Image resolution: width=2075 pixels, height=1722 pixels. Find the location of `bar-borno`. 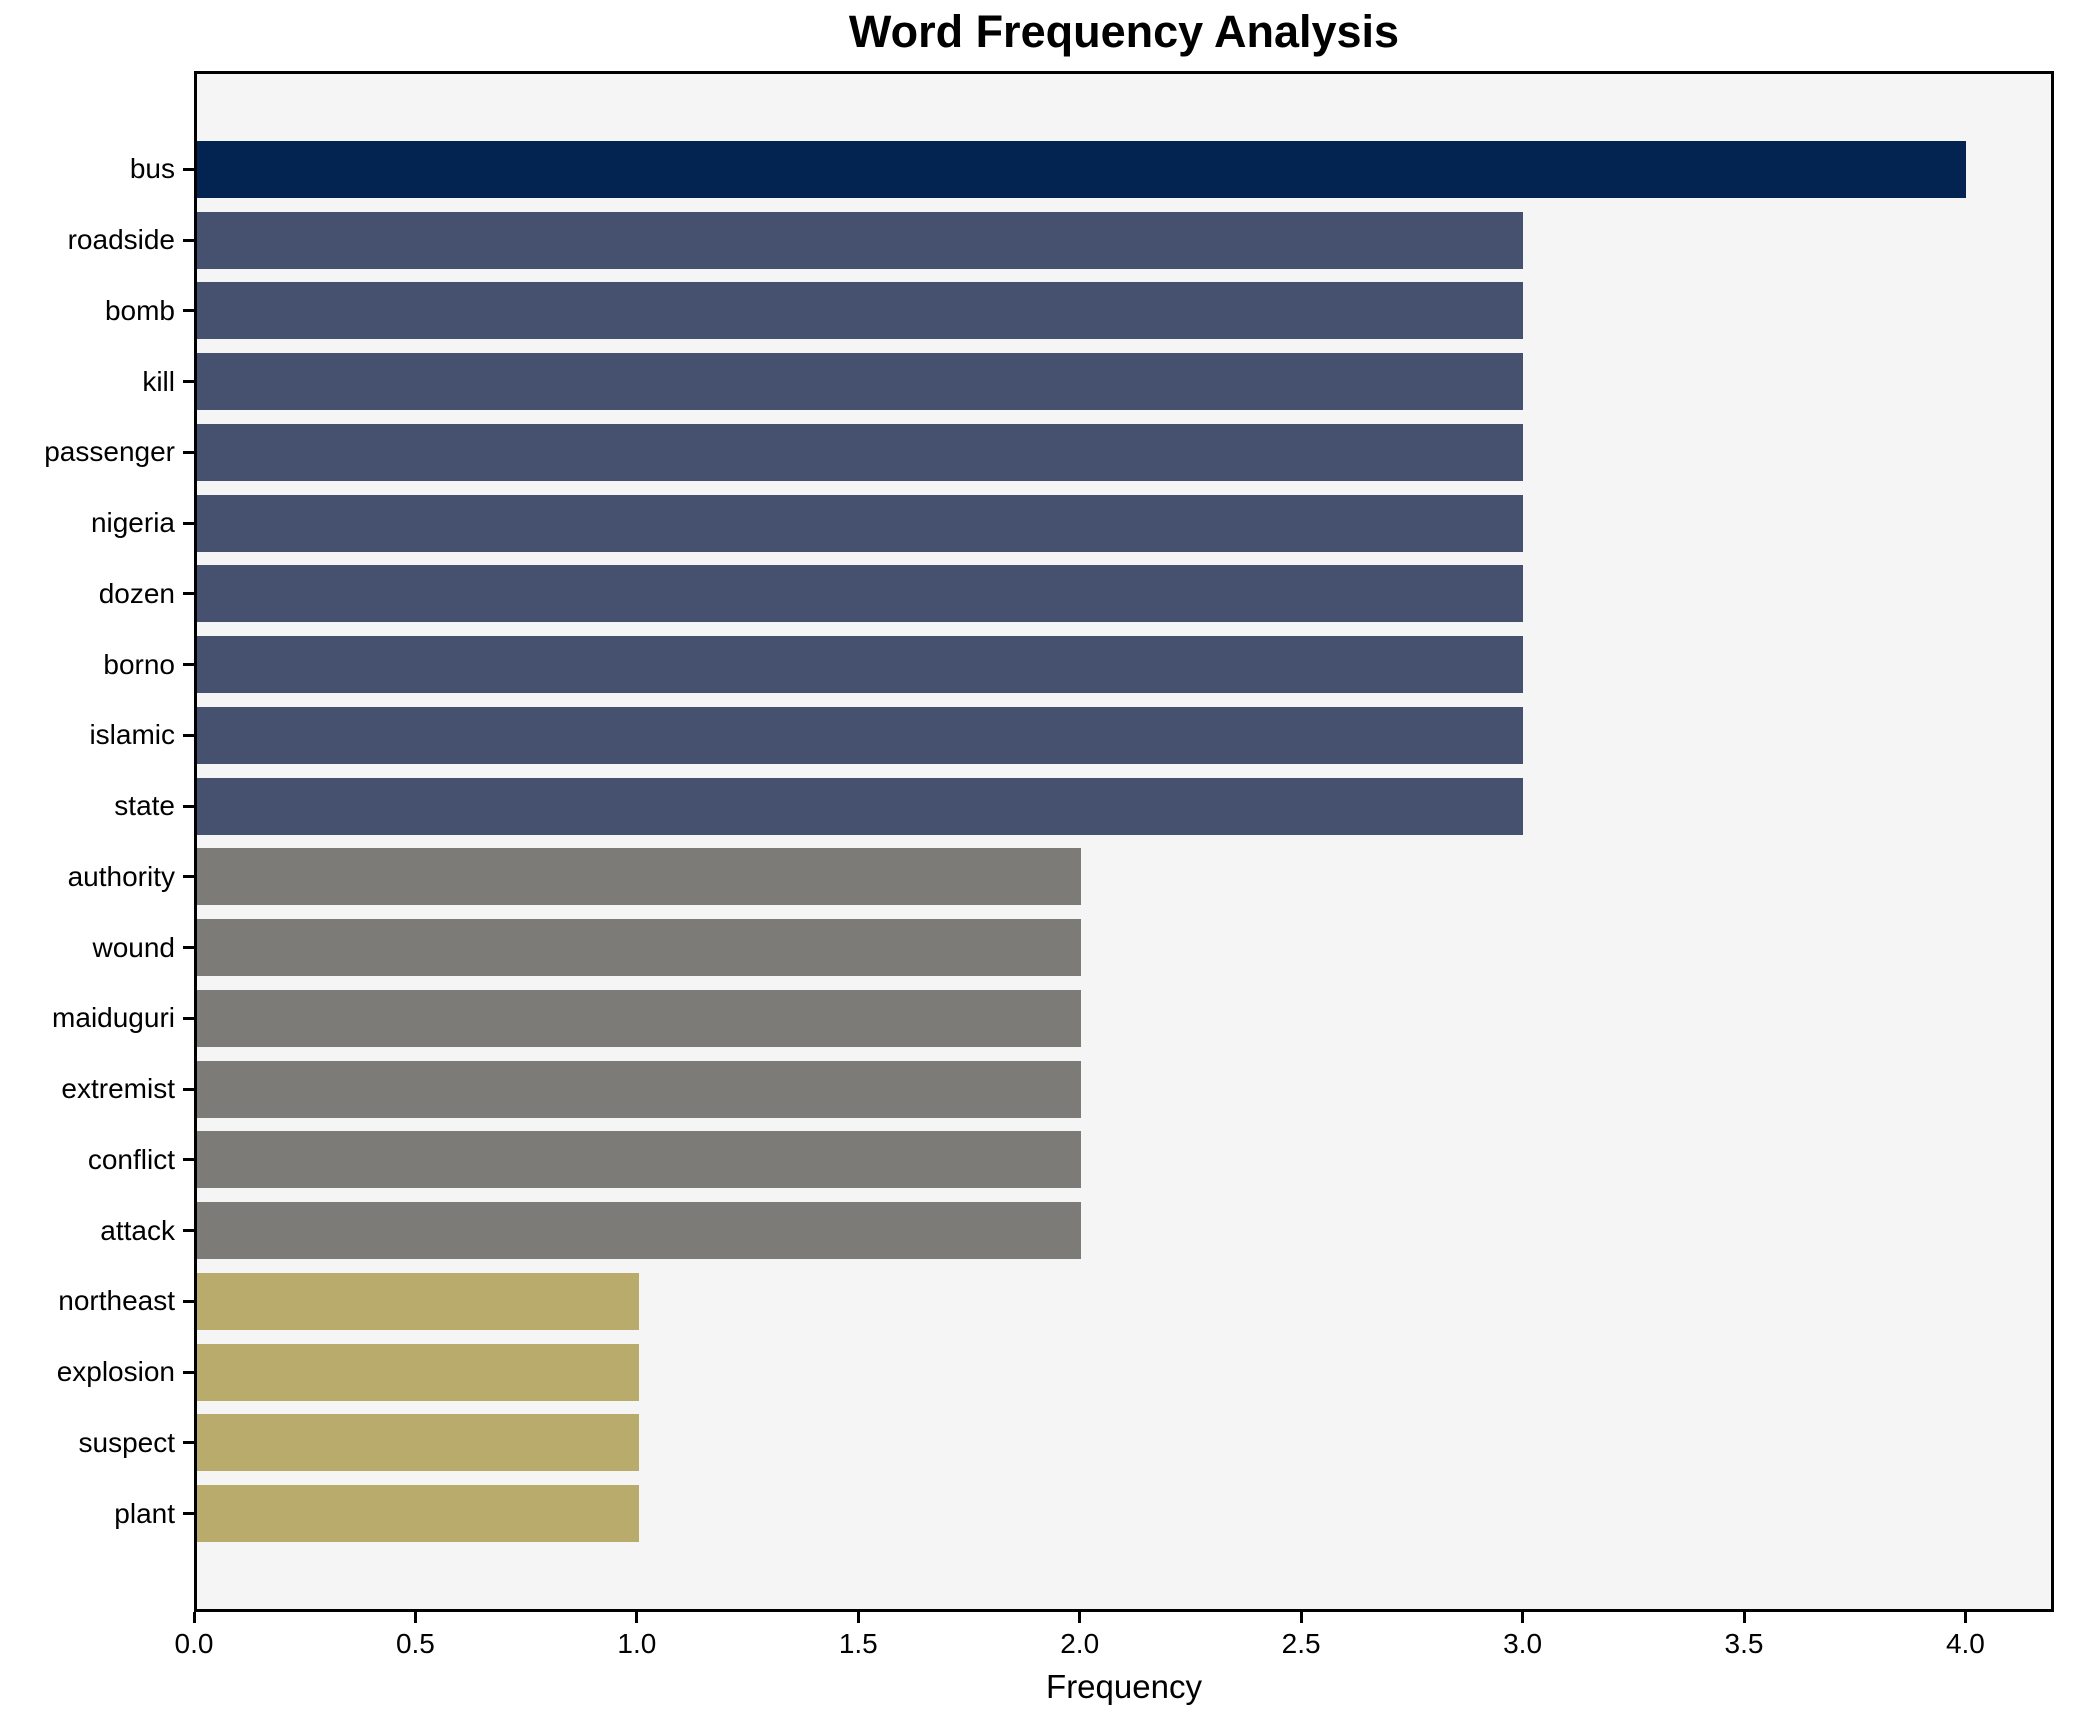

bar-borno is located at coordinates (860, 665).